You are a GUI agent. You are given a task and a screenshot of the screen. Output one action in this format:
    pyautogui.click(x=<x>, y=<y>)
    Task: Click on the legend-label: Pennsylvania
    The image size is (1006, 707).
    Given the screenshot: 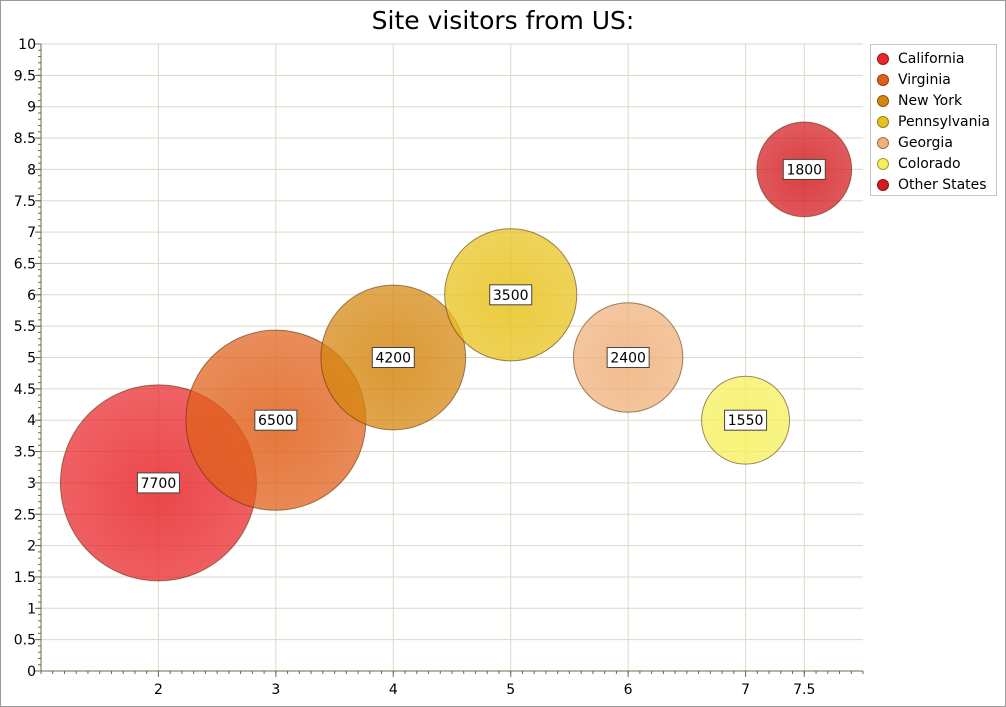 What is the action you would take?
    pyautogui.click(x=944, y=121)
    